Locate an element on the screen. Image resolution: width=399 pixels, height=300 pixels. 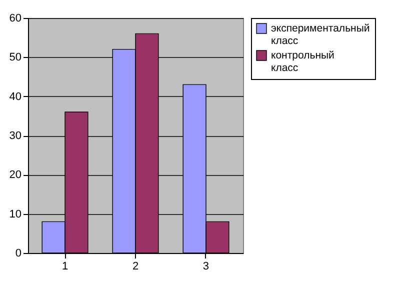
y-tick-label: 0 is located at coordinates (18, 254).